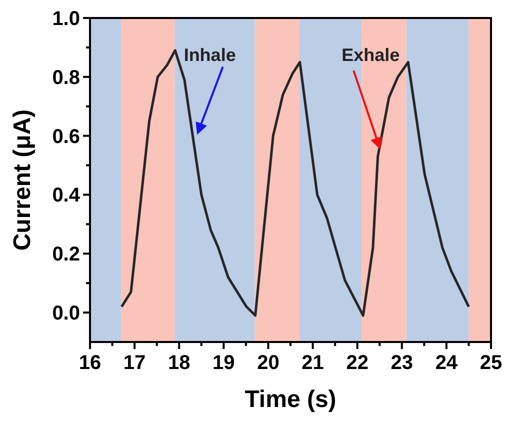  Describe the element at coordinates (210, 55) in the screenshot. I see `annotation: Inhale` at that location.